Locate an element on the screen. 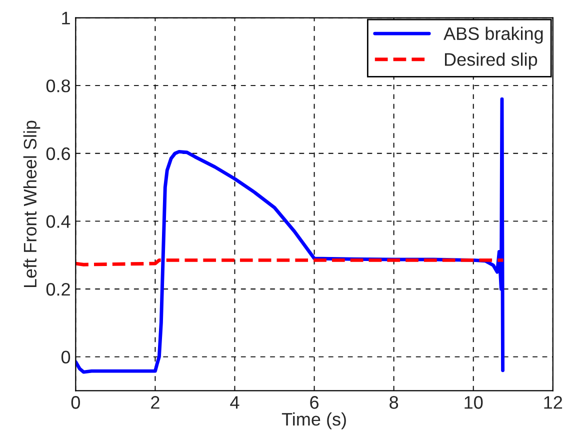 The width and height of the screenshot is (582, 444). x-tick-label: 12 is located at coordinates (553, 402).